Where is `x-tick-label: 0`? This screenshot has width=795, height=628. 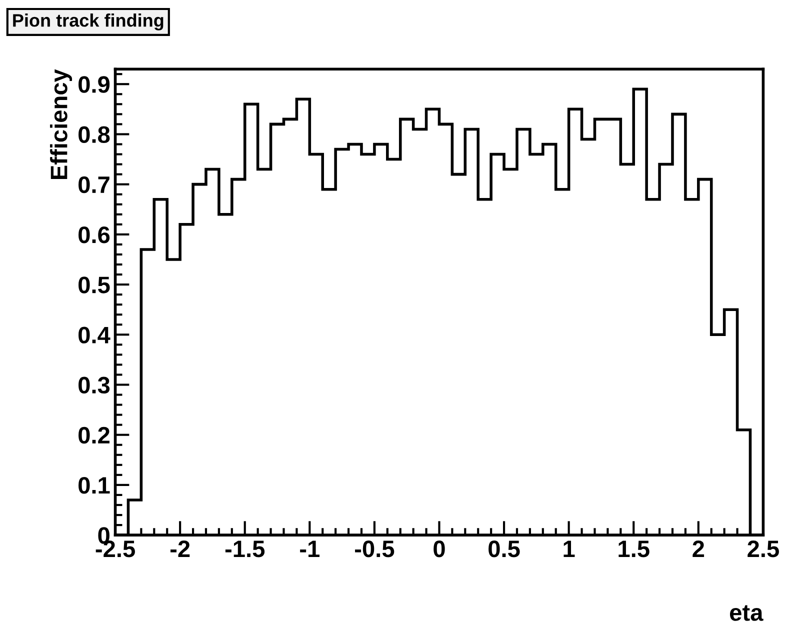
x-tick-label: 0 is located at coordinates (439, 549).